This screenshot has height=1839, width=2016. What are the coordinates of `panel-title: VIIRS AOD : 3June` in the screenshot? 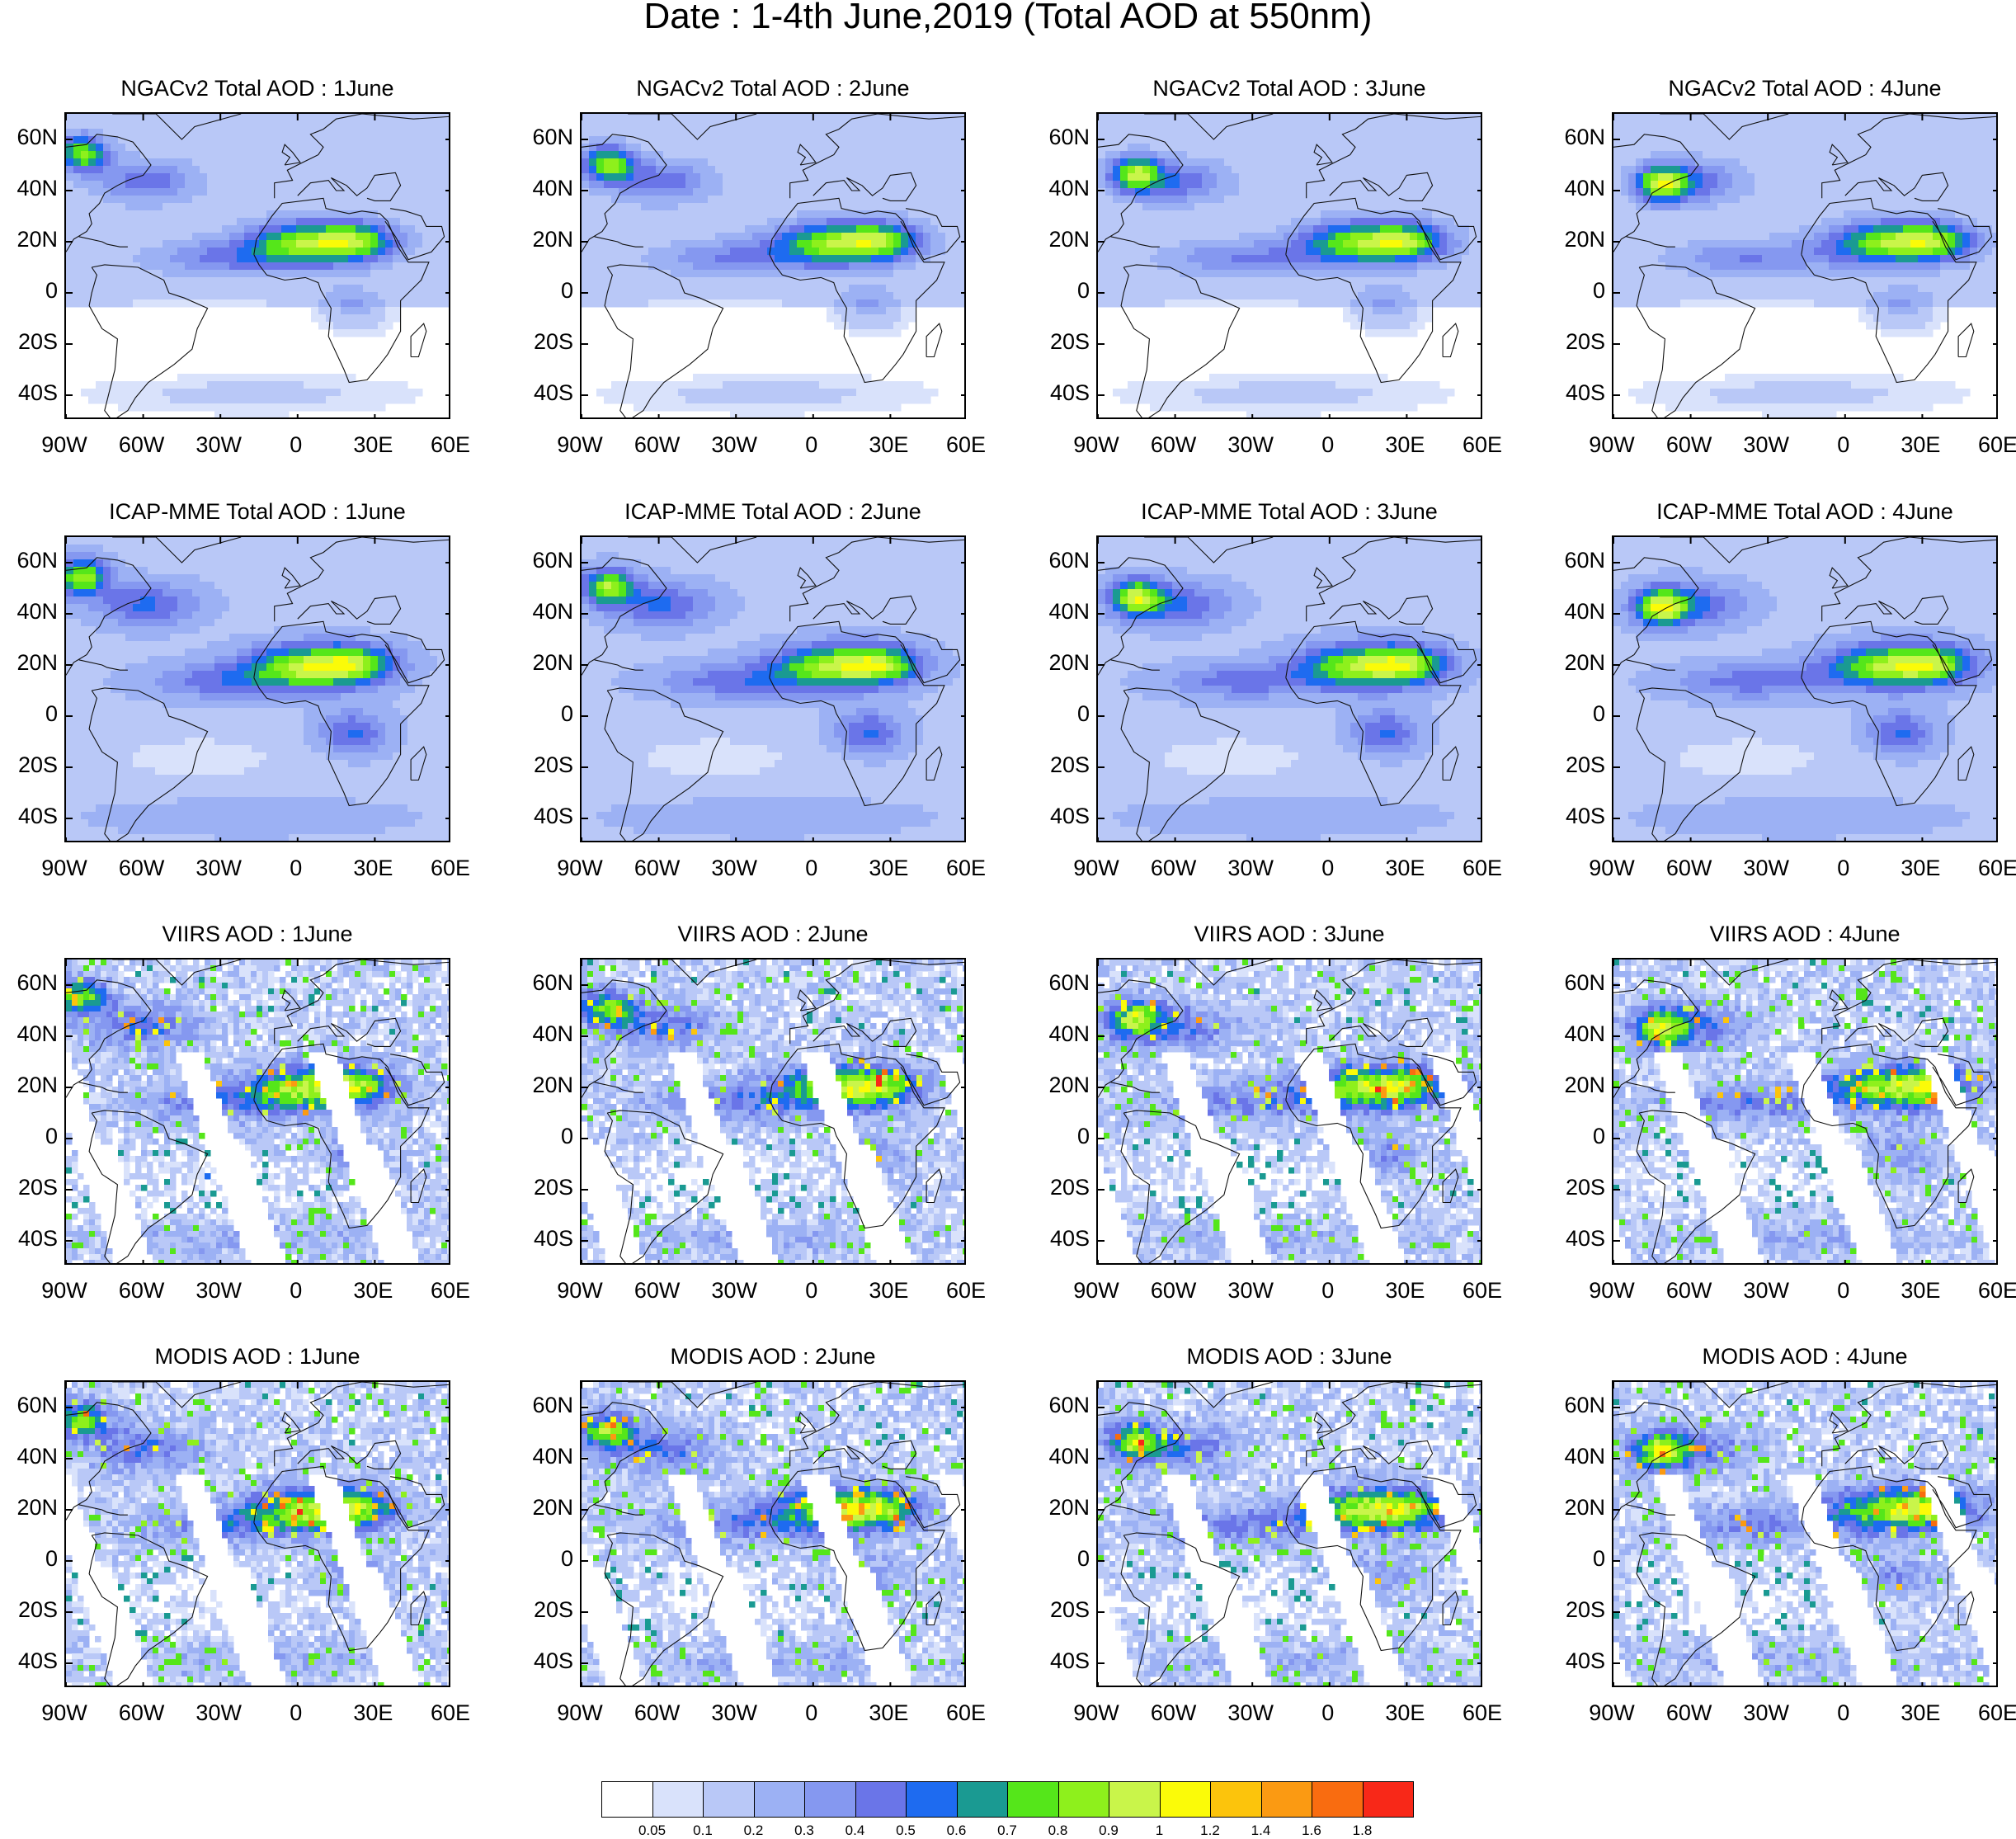 It's located at (1289, 934).